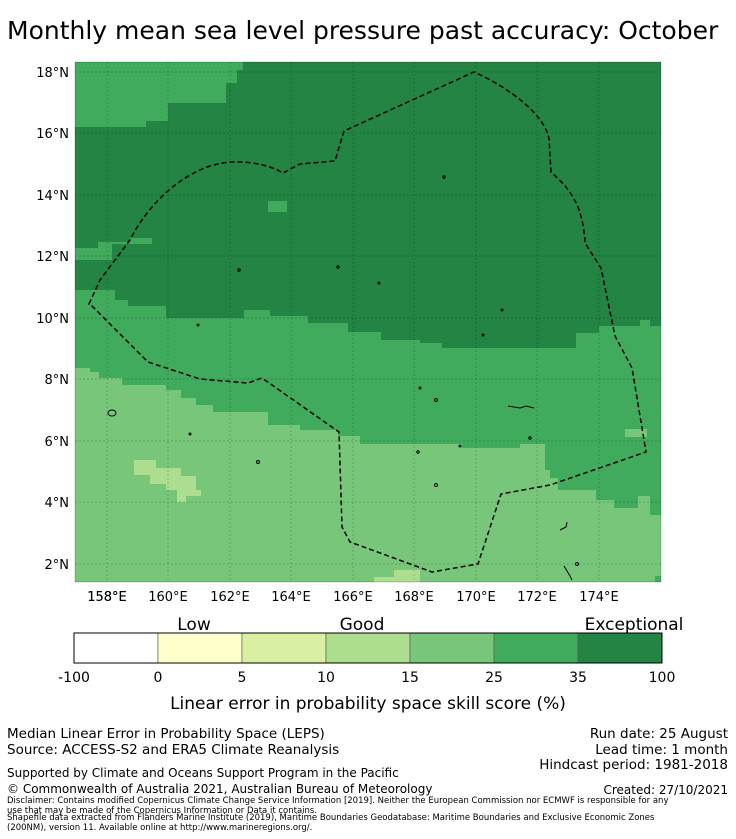 The height and width of the screenshot is (839, 736). I want to click on colorbar-frame, so click(368, 648).